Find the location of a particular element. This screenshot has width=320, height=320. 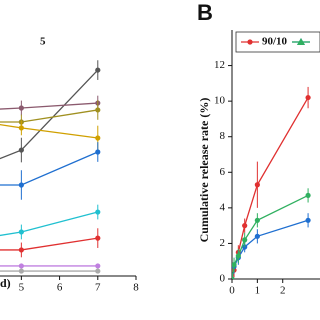

y-tick-label: 8 is located at coordinates (223, 136).